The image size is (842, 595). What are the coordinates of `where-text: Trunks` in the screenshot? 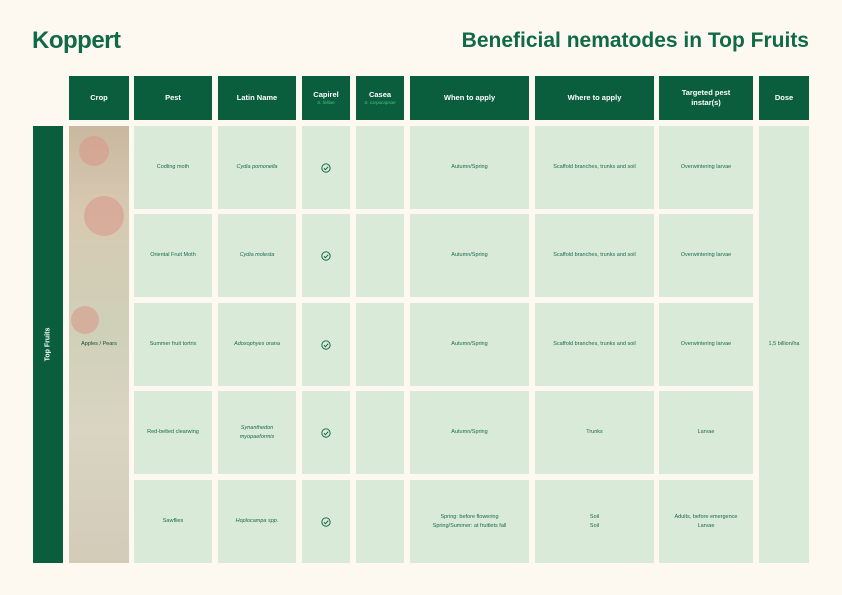 It's located at (594, 432).